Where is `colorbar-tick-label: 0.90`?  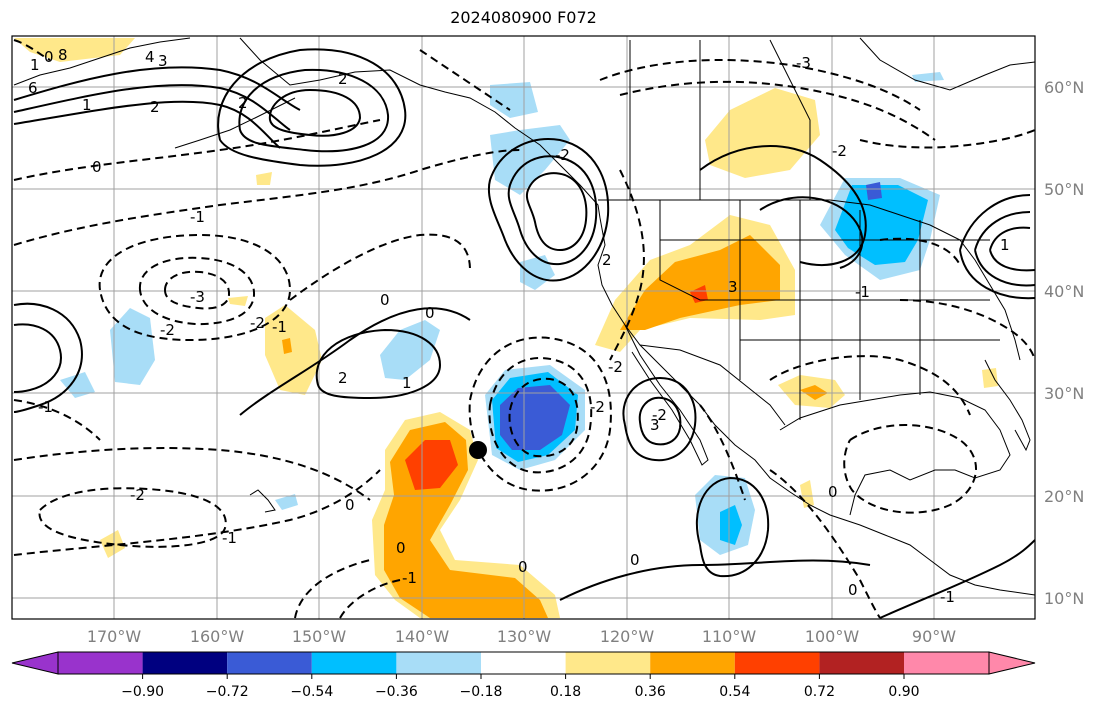
colorbar-tick-label: 0.90 is located at coordinates (903, 692).